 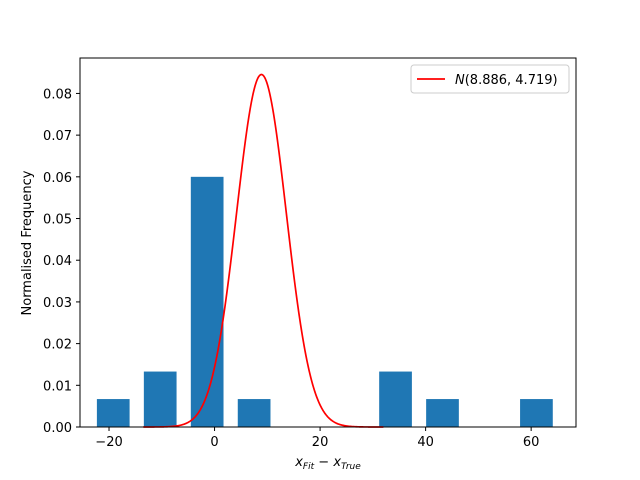 What do you see at coordinates (531, 442) in the screenshot?
I see `x-tick-label: 60` at bounding box center [531, 442].